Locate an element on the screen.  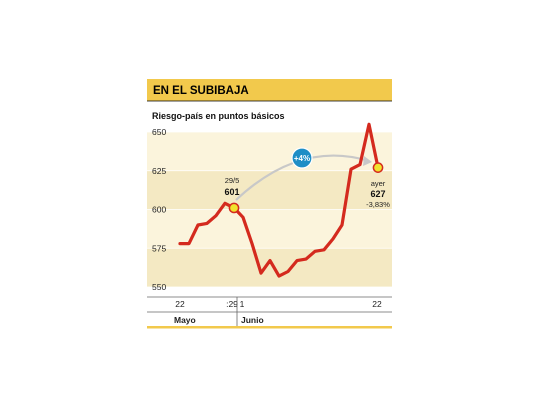
change-badge is located at coordinates (302, 158).